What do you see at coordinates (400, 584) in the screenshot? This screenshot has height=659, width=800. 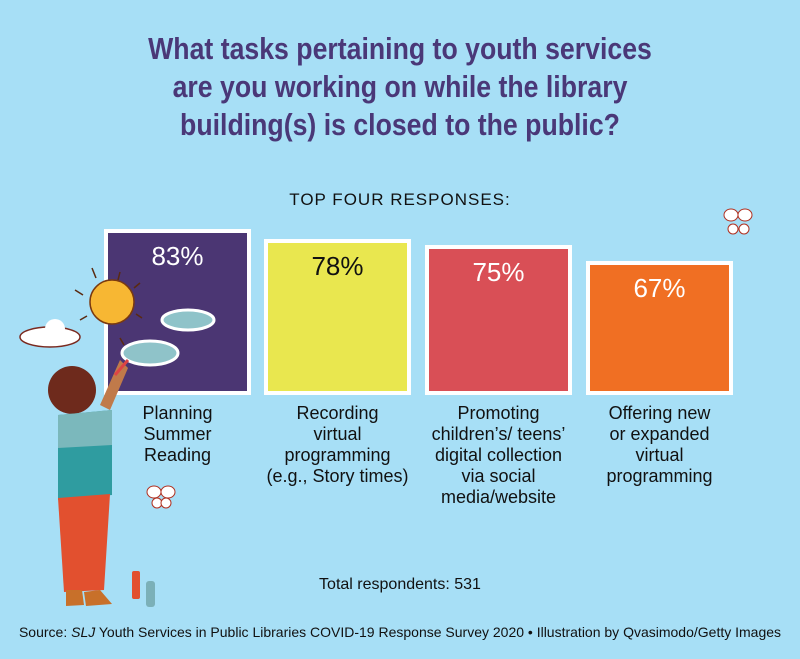 I see `total-respondents: Total respondents: 531` at bounding box center [400, 584].